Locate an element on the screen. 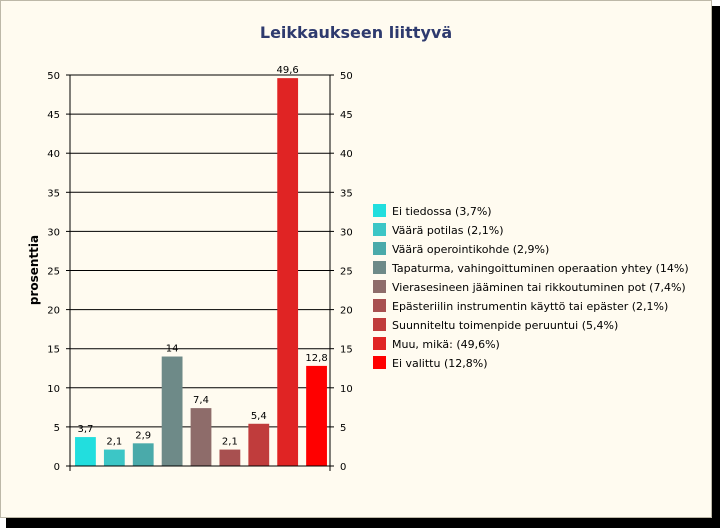 The width and height of the screenshot is (720, 528). data-label: 2,9 is located at coordinates (143, 435).